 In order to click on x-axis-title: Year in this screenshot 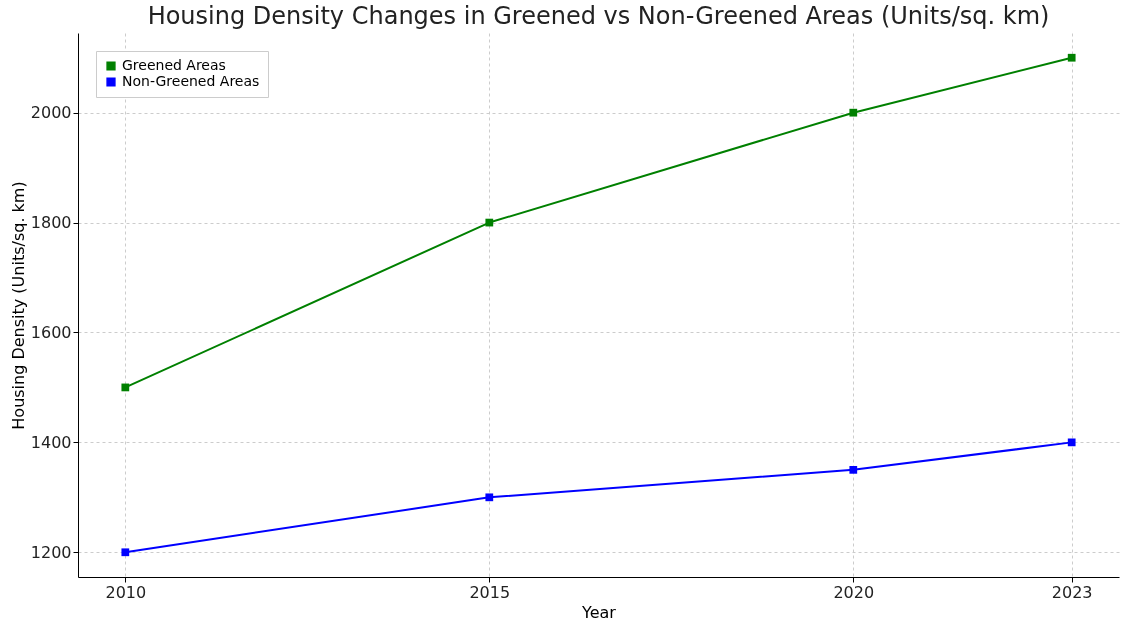, I will do `click(599, 612)`.